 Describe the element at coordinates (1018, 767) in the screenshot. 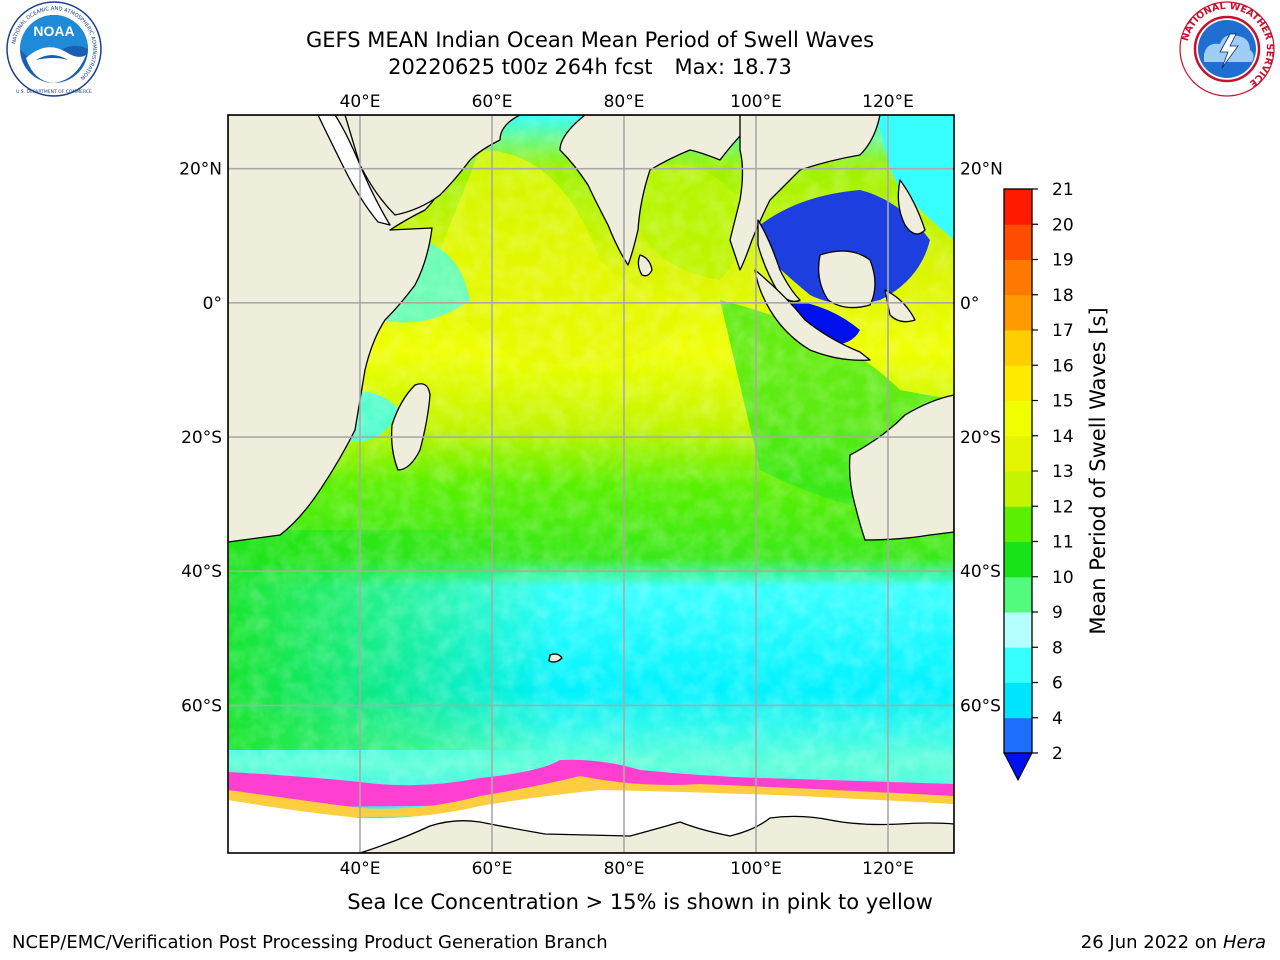

I see `colorbar-under-arrow` at that location.